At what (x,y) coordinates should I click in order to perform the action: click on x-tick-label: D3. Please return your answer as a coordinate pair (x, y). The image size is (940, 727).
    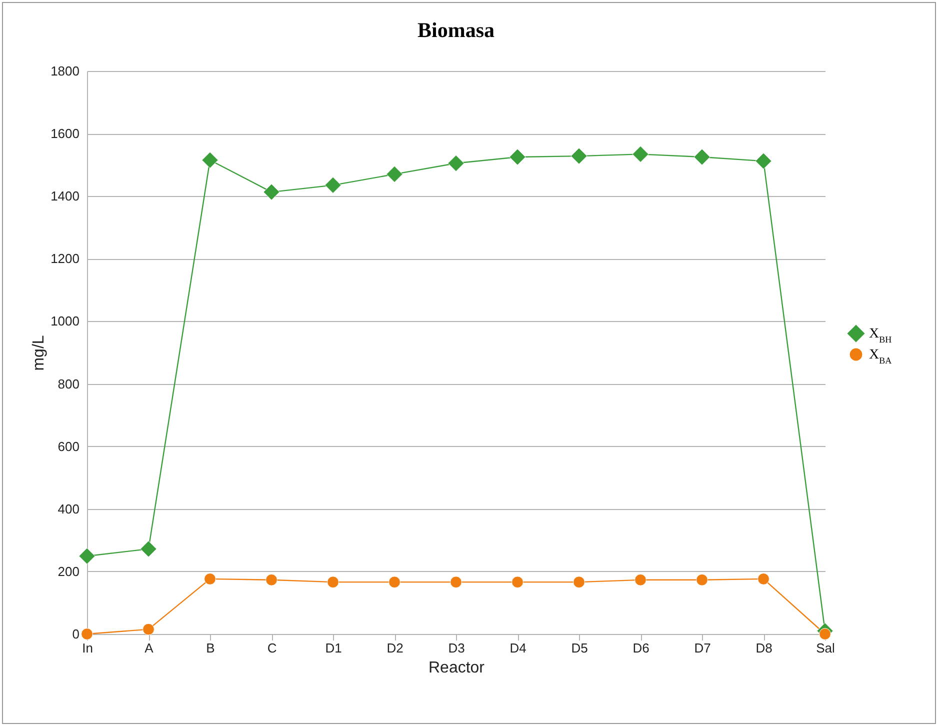
    Looking at the image, I should click on (456, 648).